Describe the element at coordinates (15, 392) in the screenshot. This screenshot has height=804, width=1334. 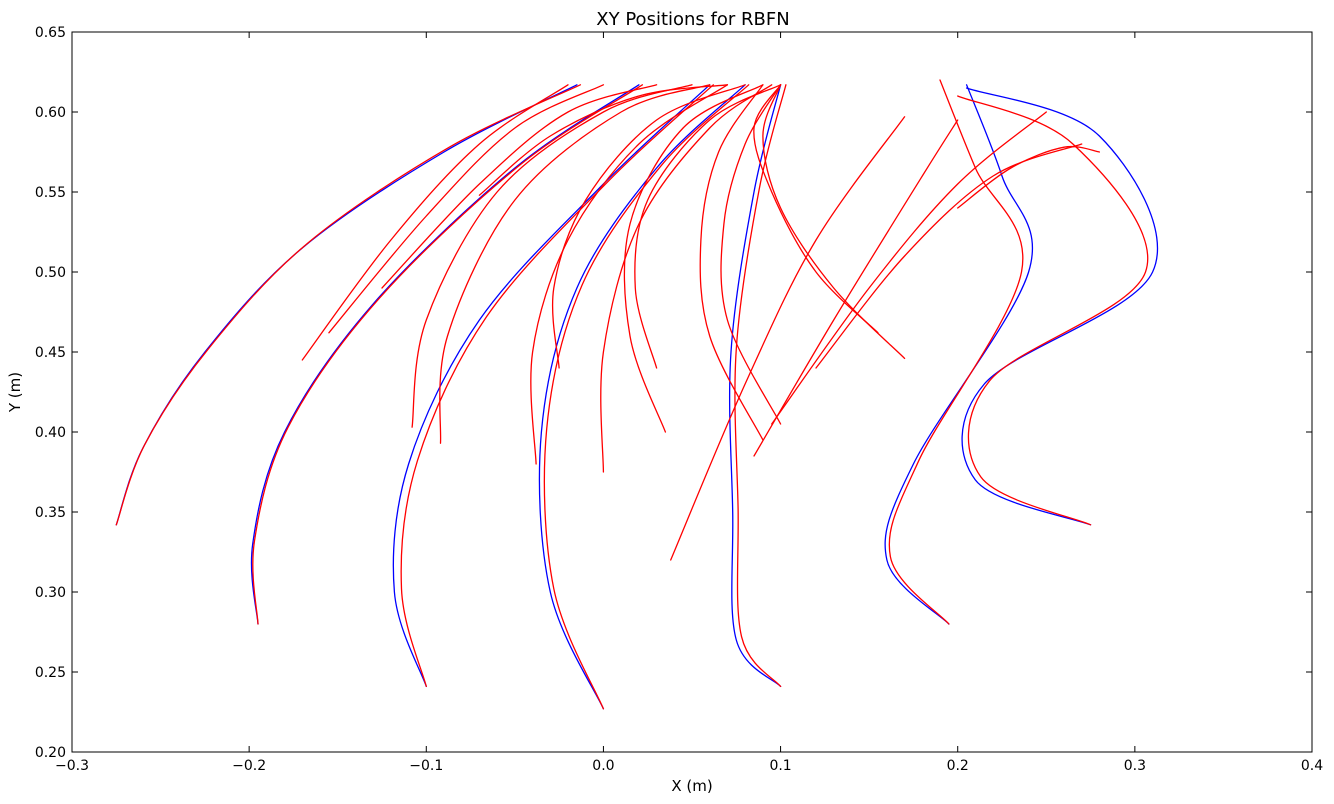
I see `y-axis-title: Y (m)` at that location.